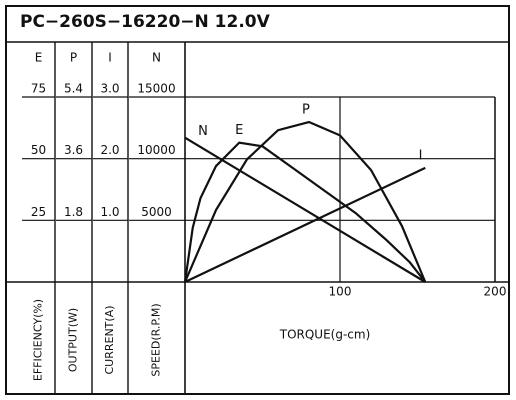 The image size is (516, 400). I want to click on y-tick-label: 15000, so click(156, 89).